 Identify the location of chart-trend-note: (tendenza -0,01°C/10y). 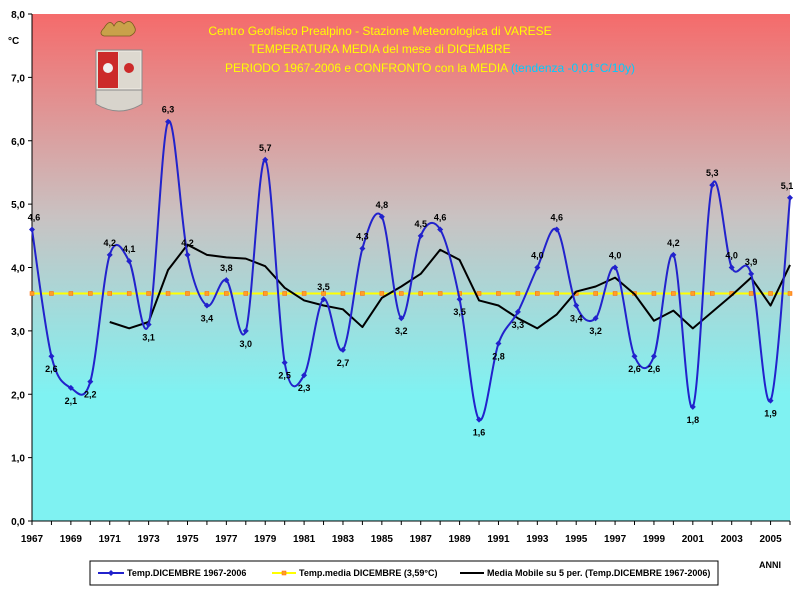
(573, 68).